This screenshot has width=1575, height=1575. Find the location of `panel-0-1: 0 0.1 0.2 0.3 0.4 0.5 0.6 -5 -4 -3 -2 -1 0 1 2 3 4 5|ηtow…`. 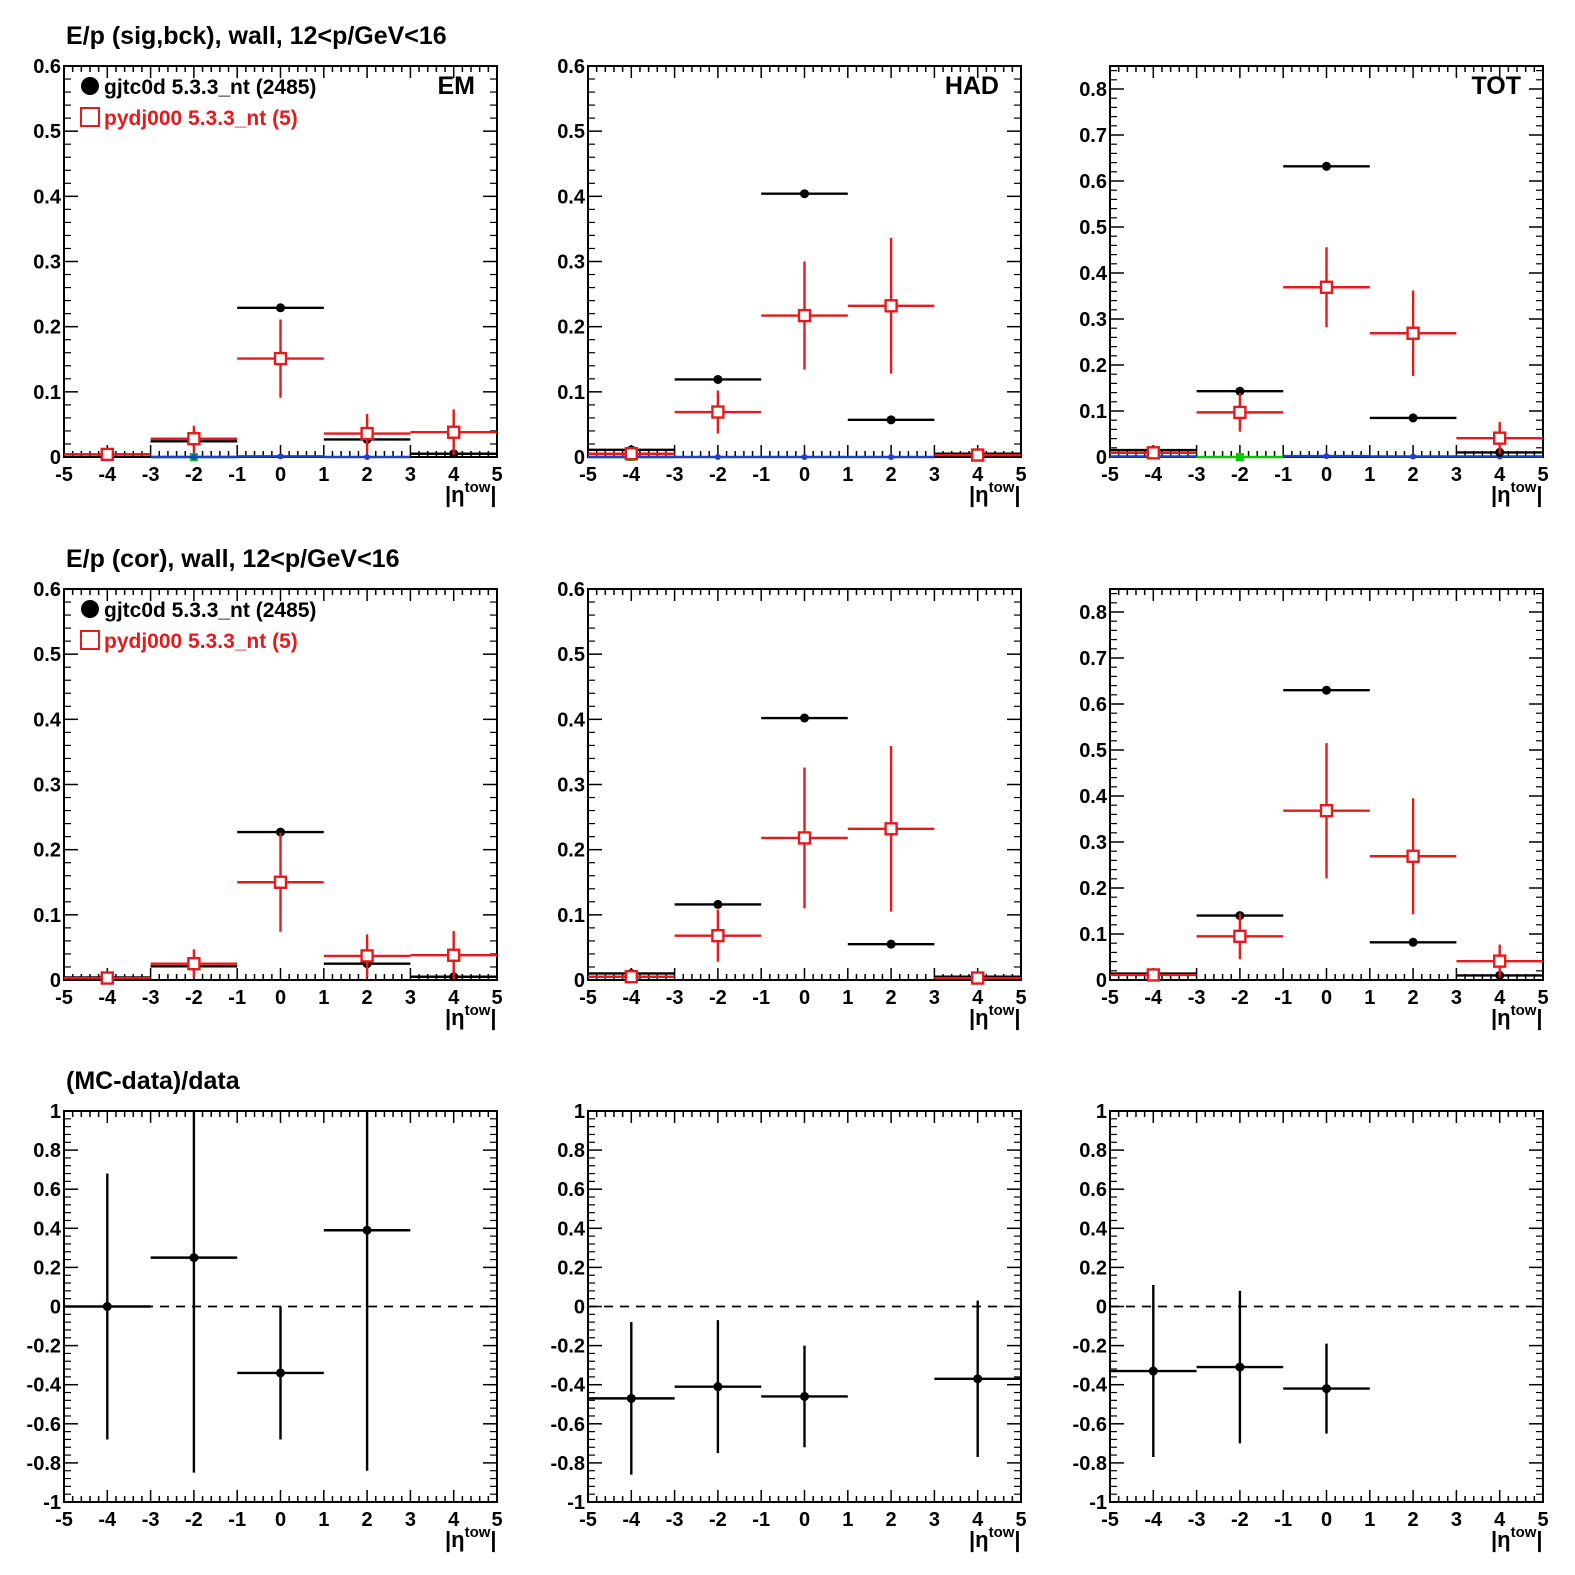

panel-0-1: 0 0.1 0.2 0.3 0.4 0.5 0.6 -5 -4 -3 -2 -1 0 1 2 3 4 5|ηtow… is located at coordinates (791, 281).